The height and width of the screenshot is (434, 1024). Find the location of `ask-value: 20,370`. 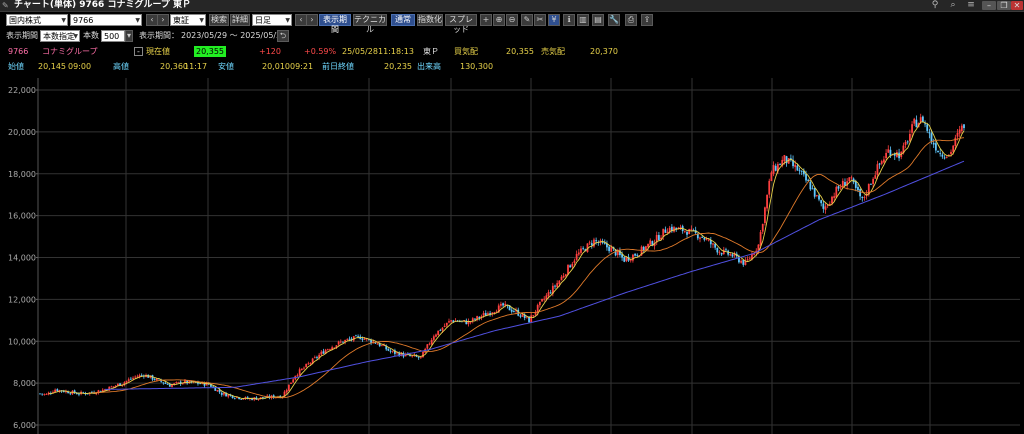

ask-value: 20,370 is located at coordinates (604, 51).